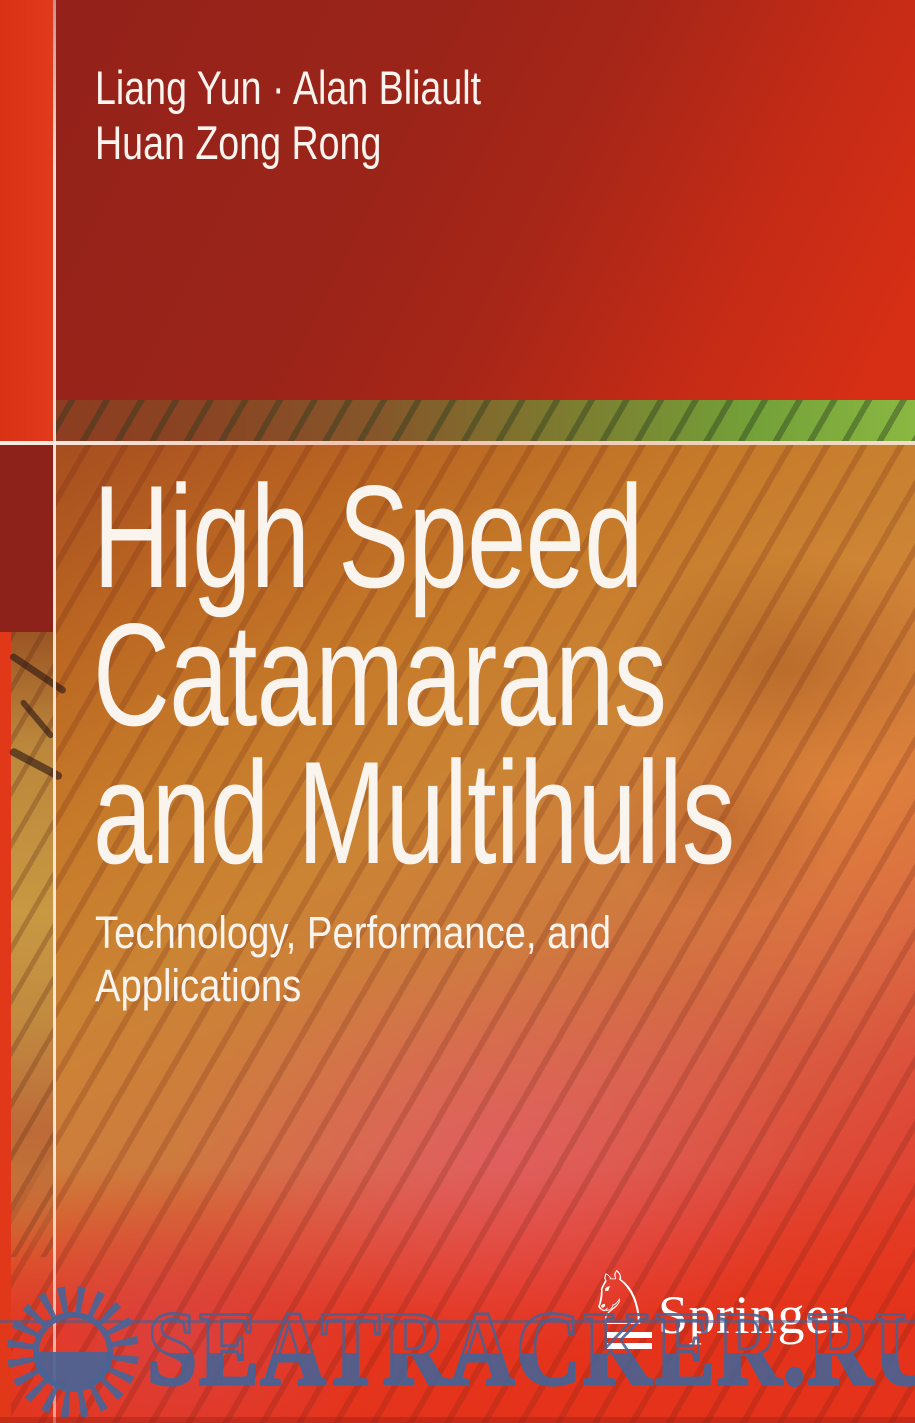 This screenshot has height=1423, width=915. I want to click on author-line-2: Huan Zong Rong, so click(238, 142).